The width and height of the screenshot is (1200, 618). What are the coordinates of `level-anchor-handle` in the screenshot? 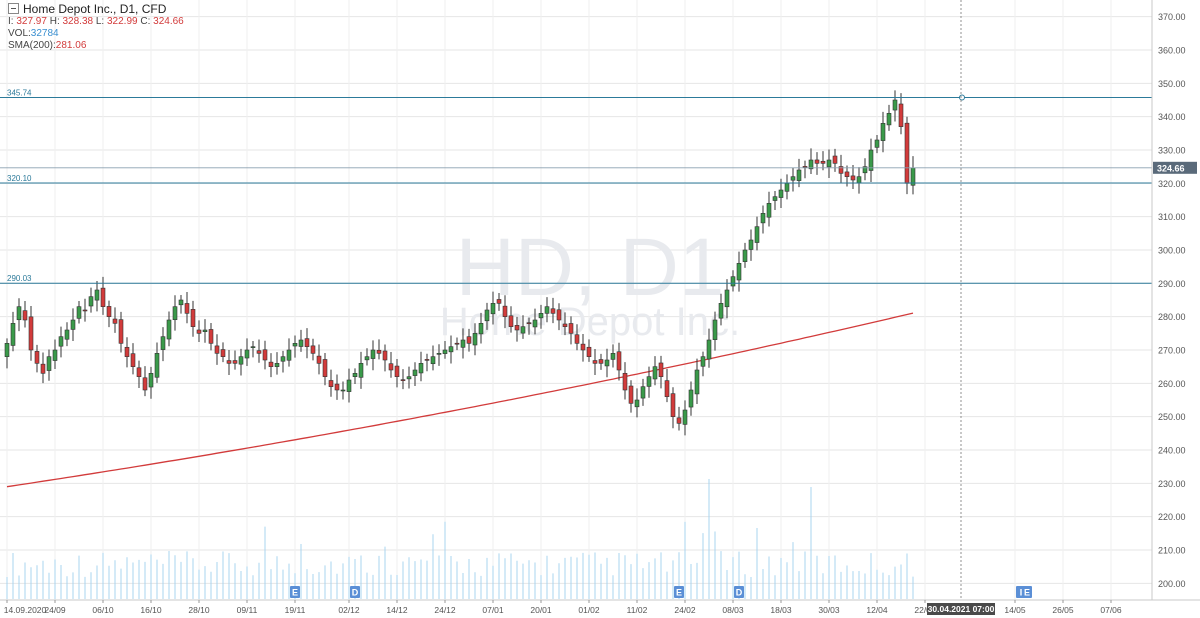 It's located at (962, 97).